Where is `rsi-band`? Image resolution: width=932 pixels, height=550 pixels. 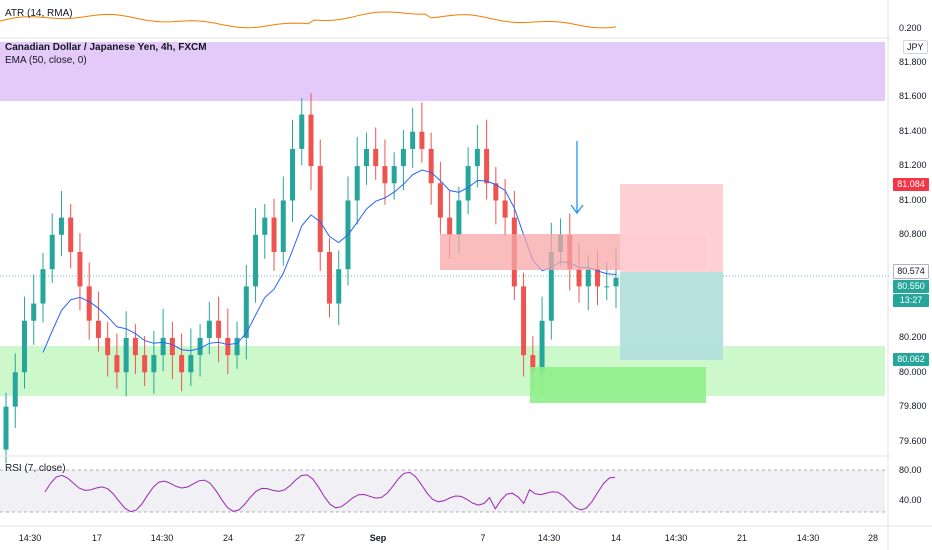
rsi-band is located at coordinates (442, 491).